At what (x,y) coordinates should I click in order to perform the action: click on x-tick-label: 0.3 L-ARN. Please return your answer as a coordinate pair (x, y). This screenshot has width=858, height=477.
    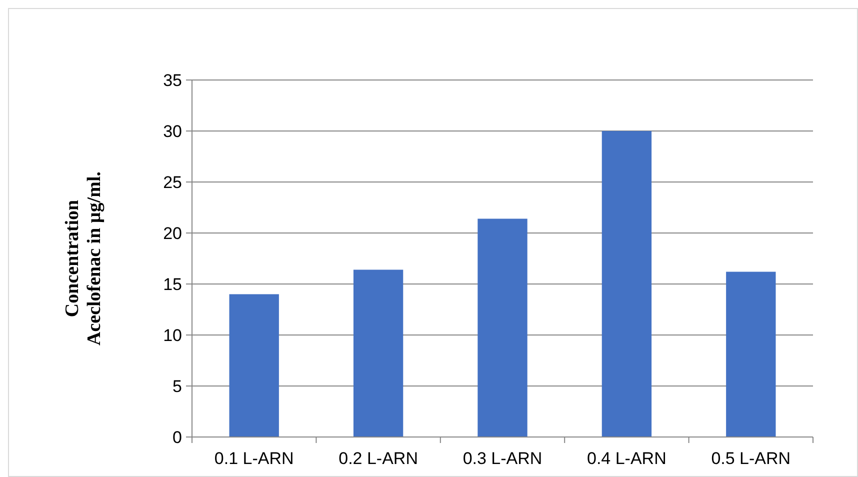
    Looking at the image, I should click on (502, 458).